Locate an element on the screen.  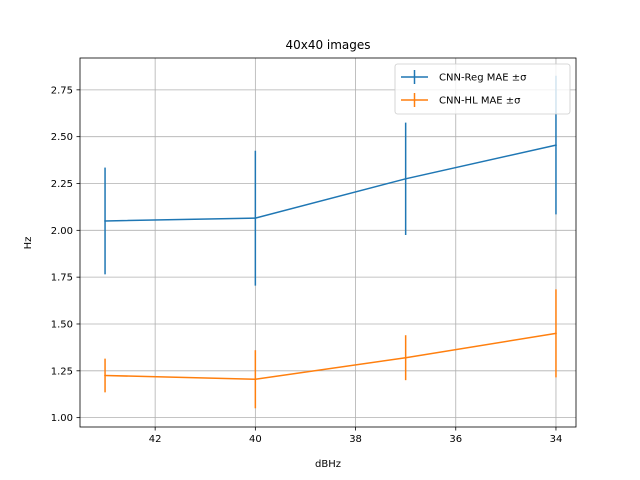
x-tick-label: 38 is located at coordinates (355, 439).